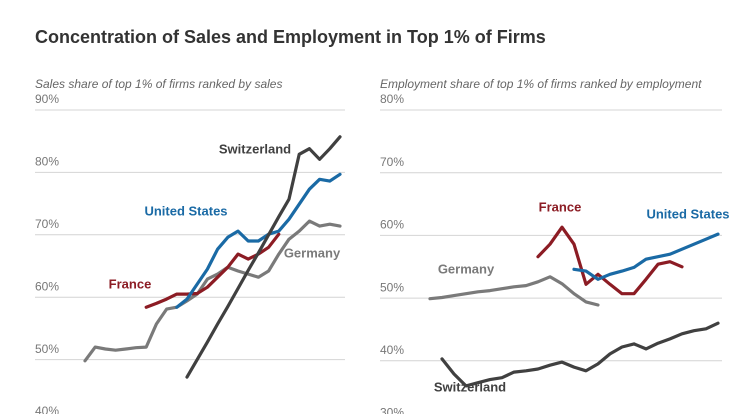 The width and height of the screenshot is (736, 414). What do you see at coordinates (47, 99) in the screenshot?
I see `y-tick-label: 90%` at bounding box center [47, 99].